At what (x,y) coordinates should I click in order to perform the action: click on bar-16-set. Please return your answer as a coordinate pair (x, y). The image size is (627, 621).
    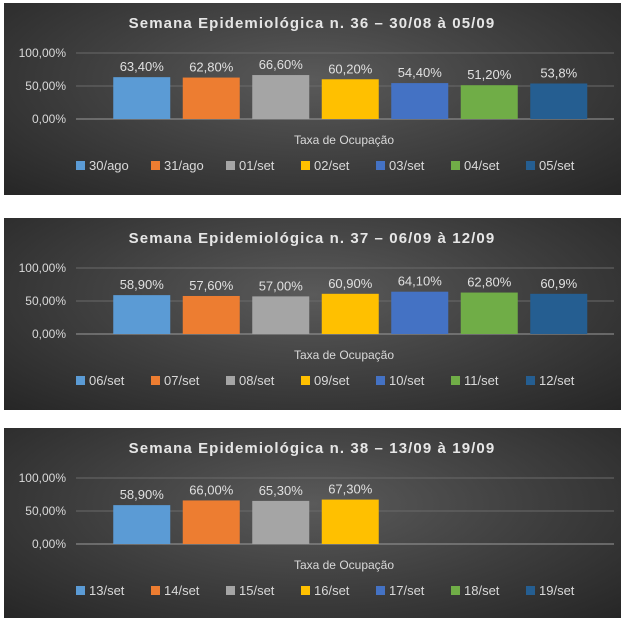
    Looking at the image, I should click on (350, 521).